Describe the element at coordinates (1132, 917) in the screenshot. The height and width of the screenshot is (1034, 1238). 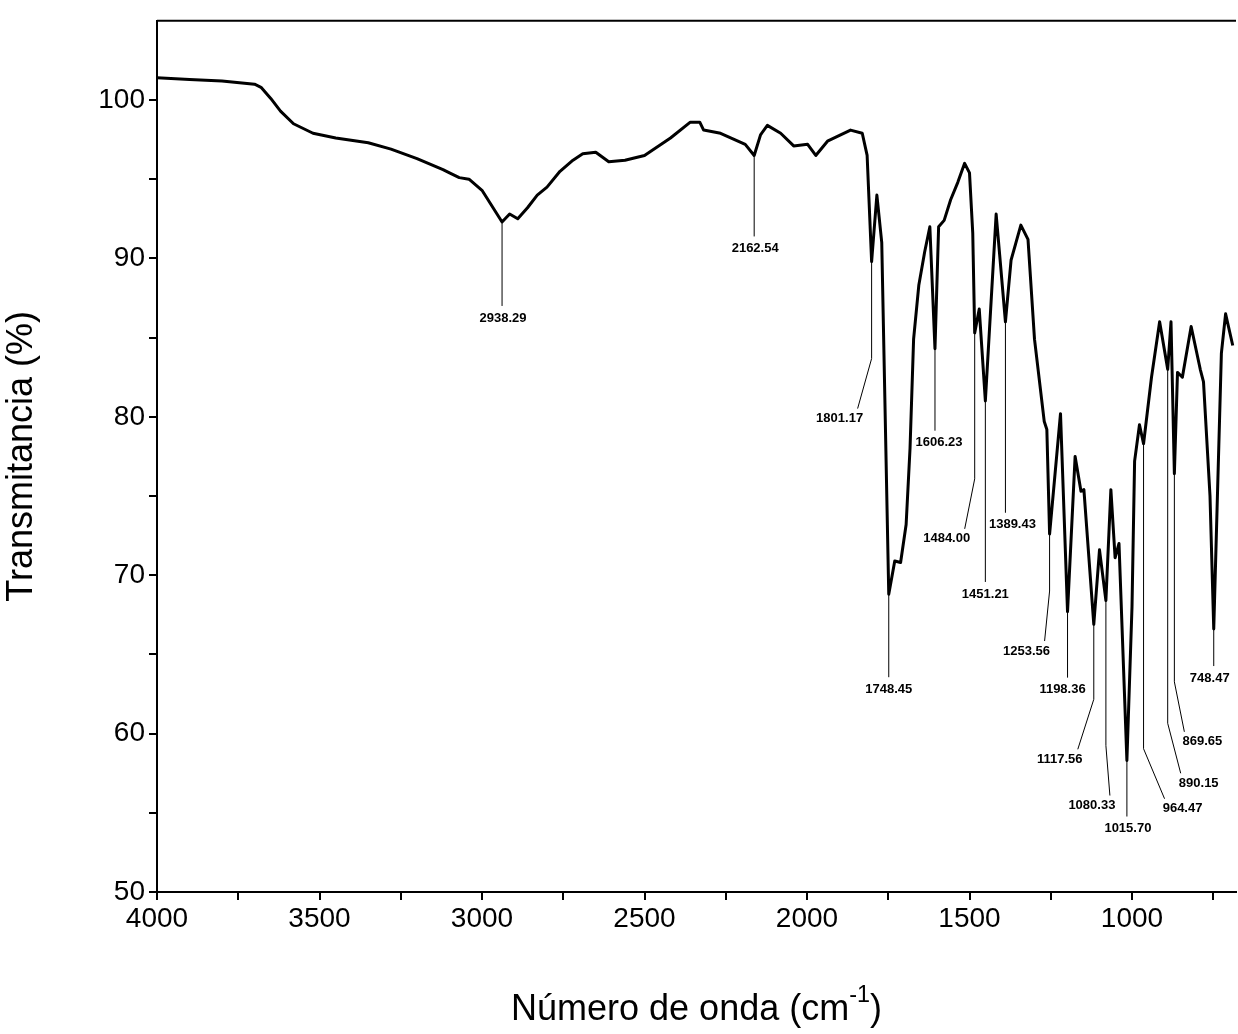
I see `x-tick-label: 1000` at that location.